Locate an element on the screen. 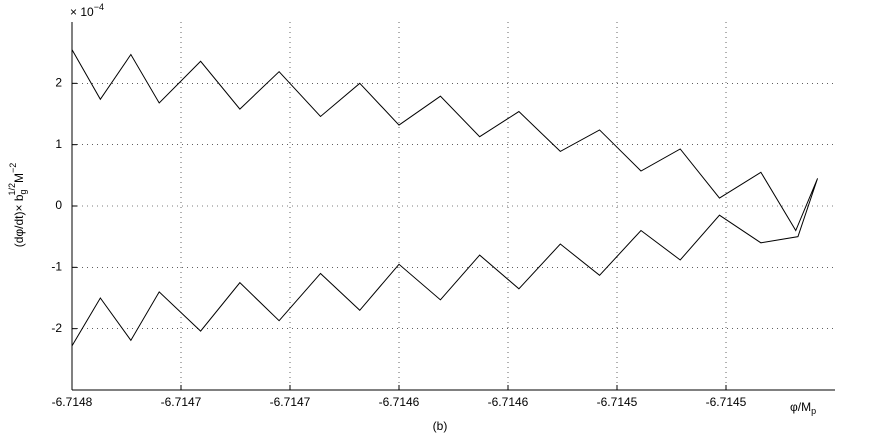  y-scale-exponent: −4 is located at coordinates (99, 7).